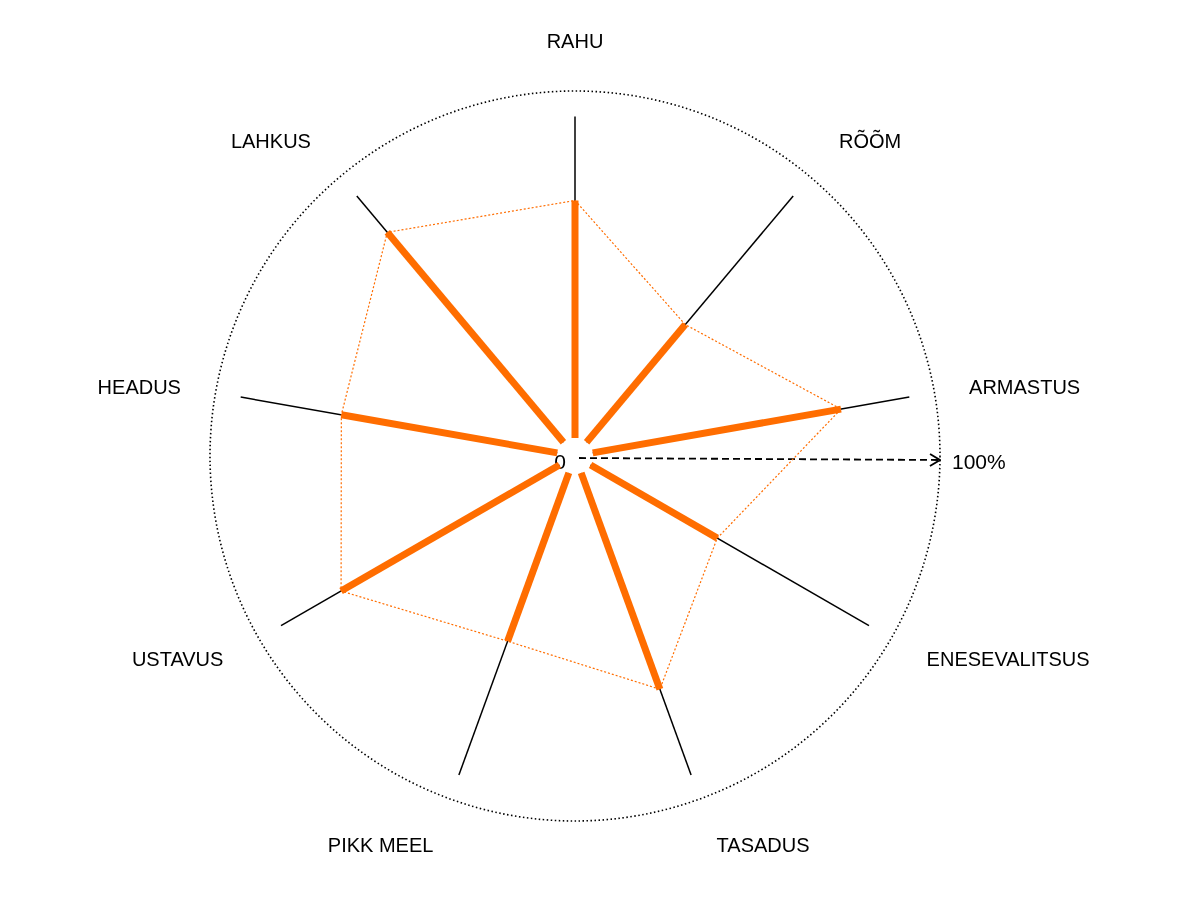 This screenshot has width=1200, height=900. Describe the element at coordinates (870, 141) in the screenshot. I see `spoke-label: RÕÕM` at that location.